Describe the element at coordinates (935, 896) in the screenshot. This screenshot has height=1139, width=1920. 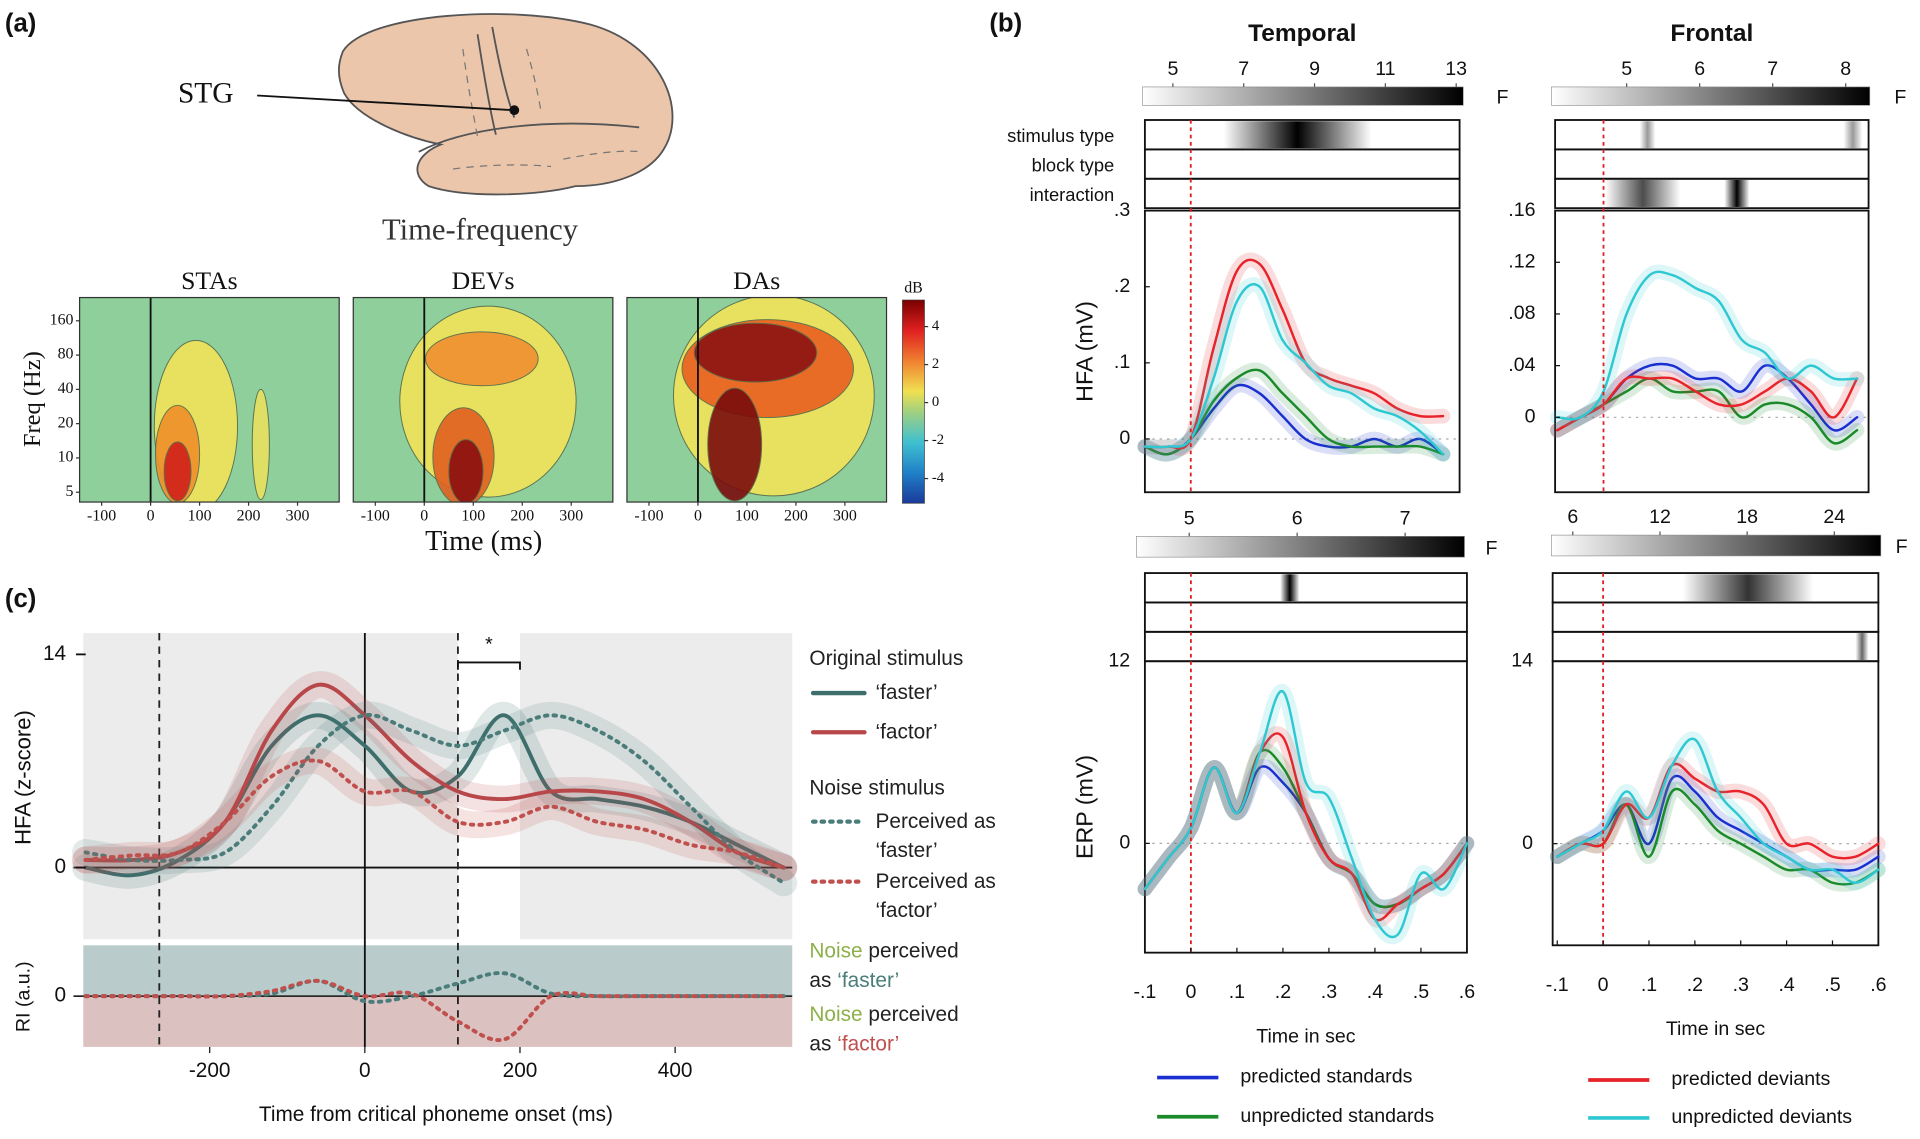
I see `legend-label: Perceived as ‘factor’` at that location.